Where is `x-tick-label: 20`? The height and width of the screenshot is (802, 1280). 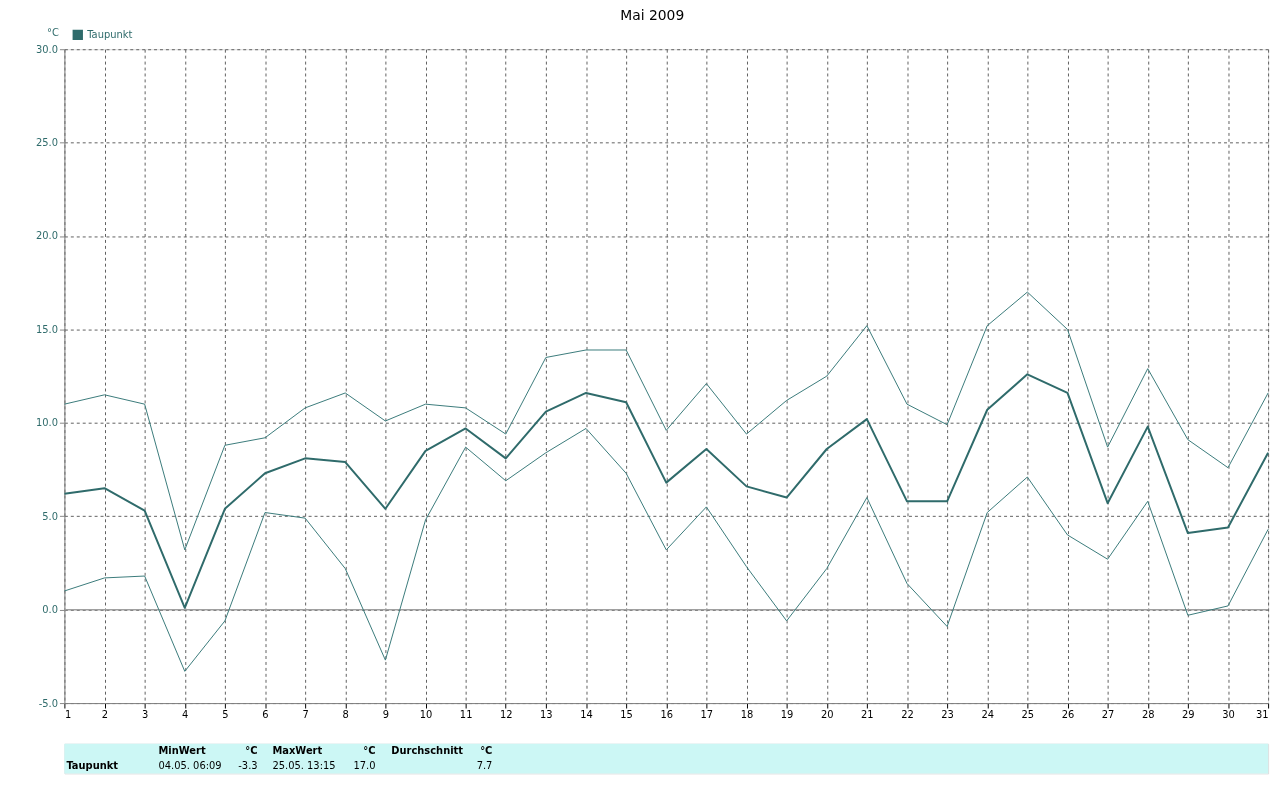
x-tick-label: 20 is located at coordinates (827, 715).